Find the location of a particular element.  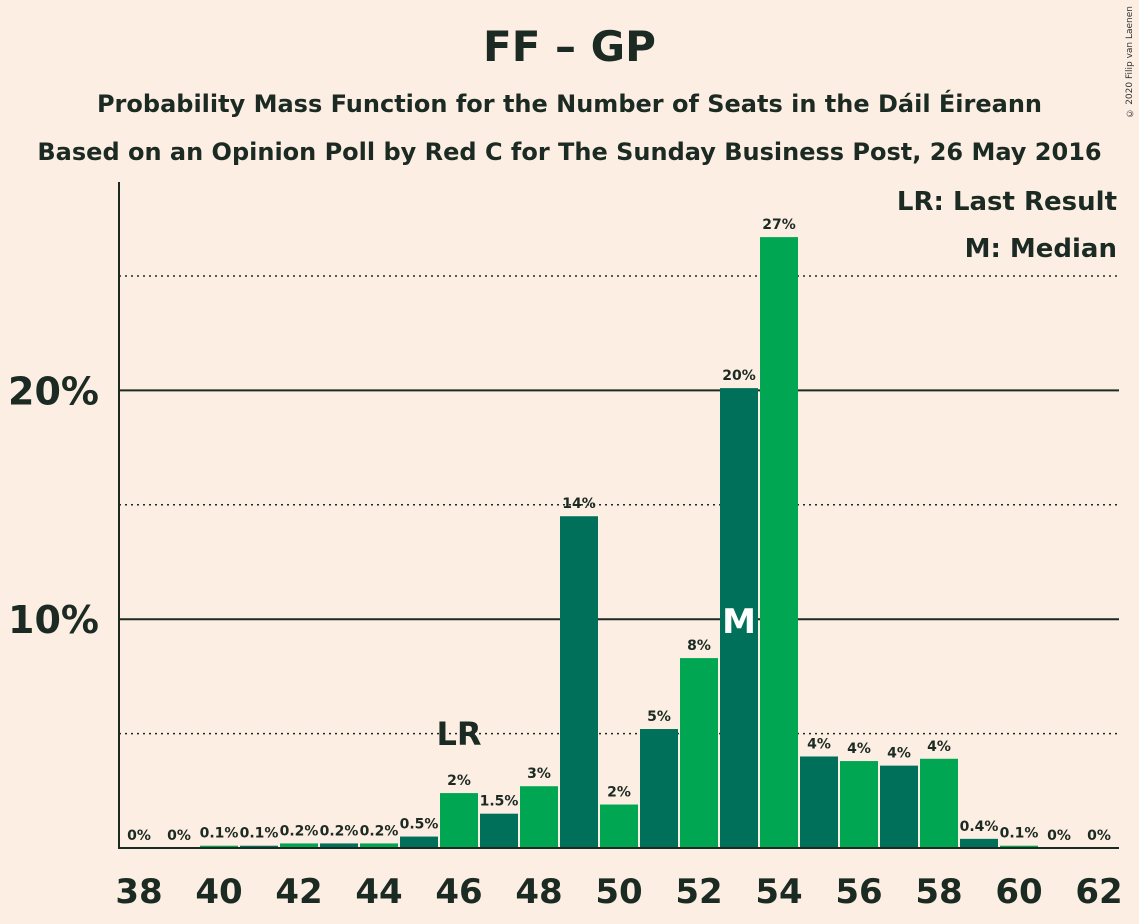

x-tick-label-60: 60 is located at coordinates (1018, 892).